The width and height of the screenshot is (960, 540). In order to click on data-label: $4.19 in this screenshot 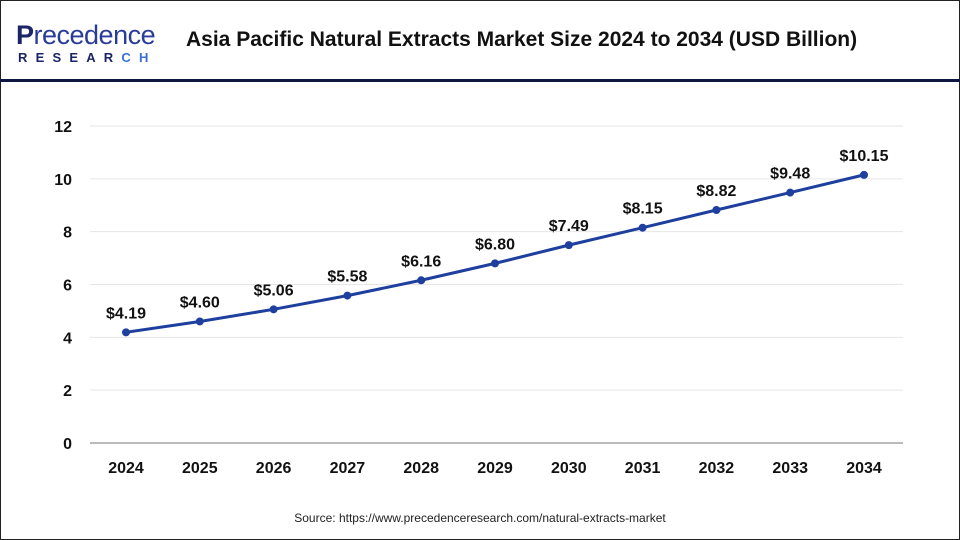, I will do `click(126, 313)`.